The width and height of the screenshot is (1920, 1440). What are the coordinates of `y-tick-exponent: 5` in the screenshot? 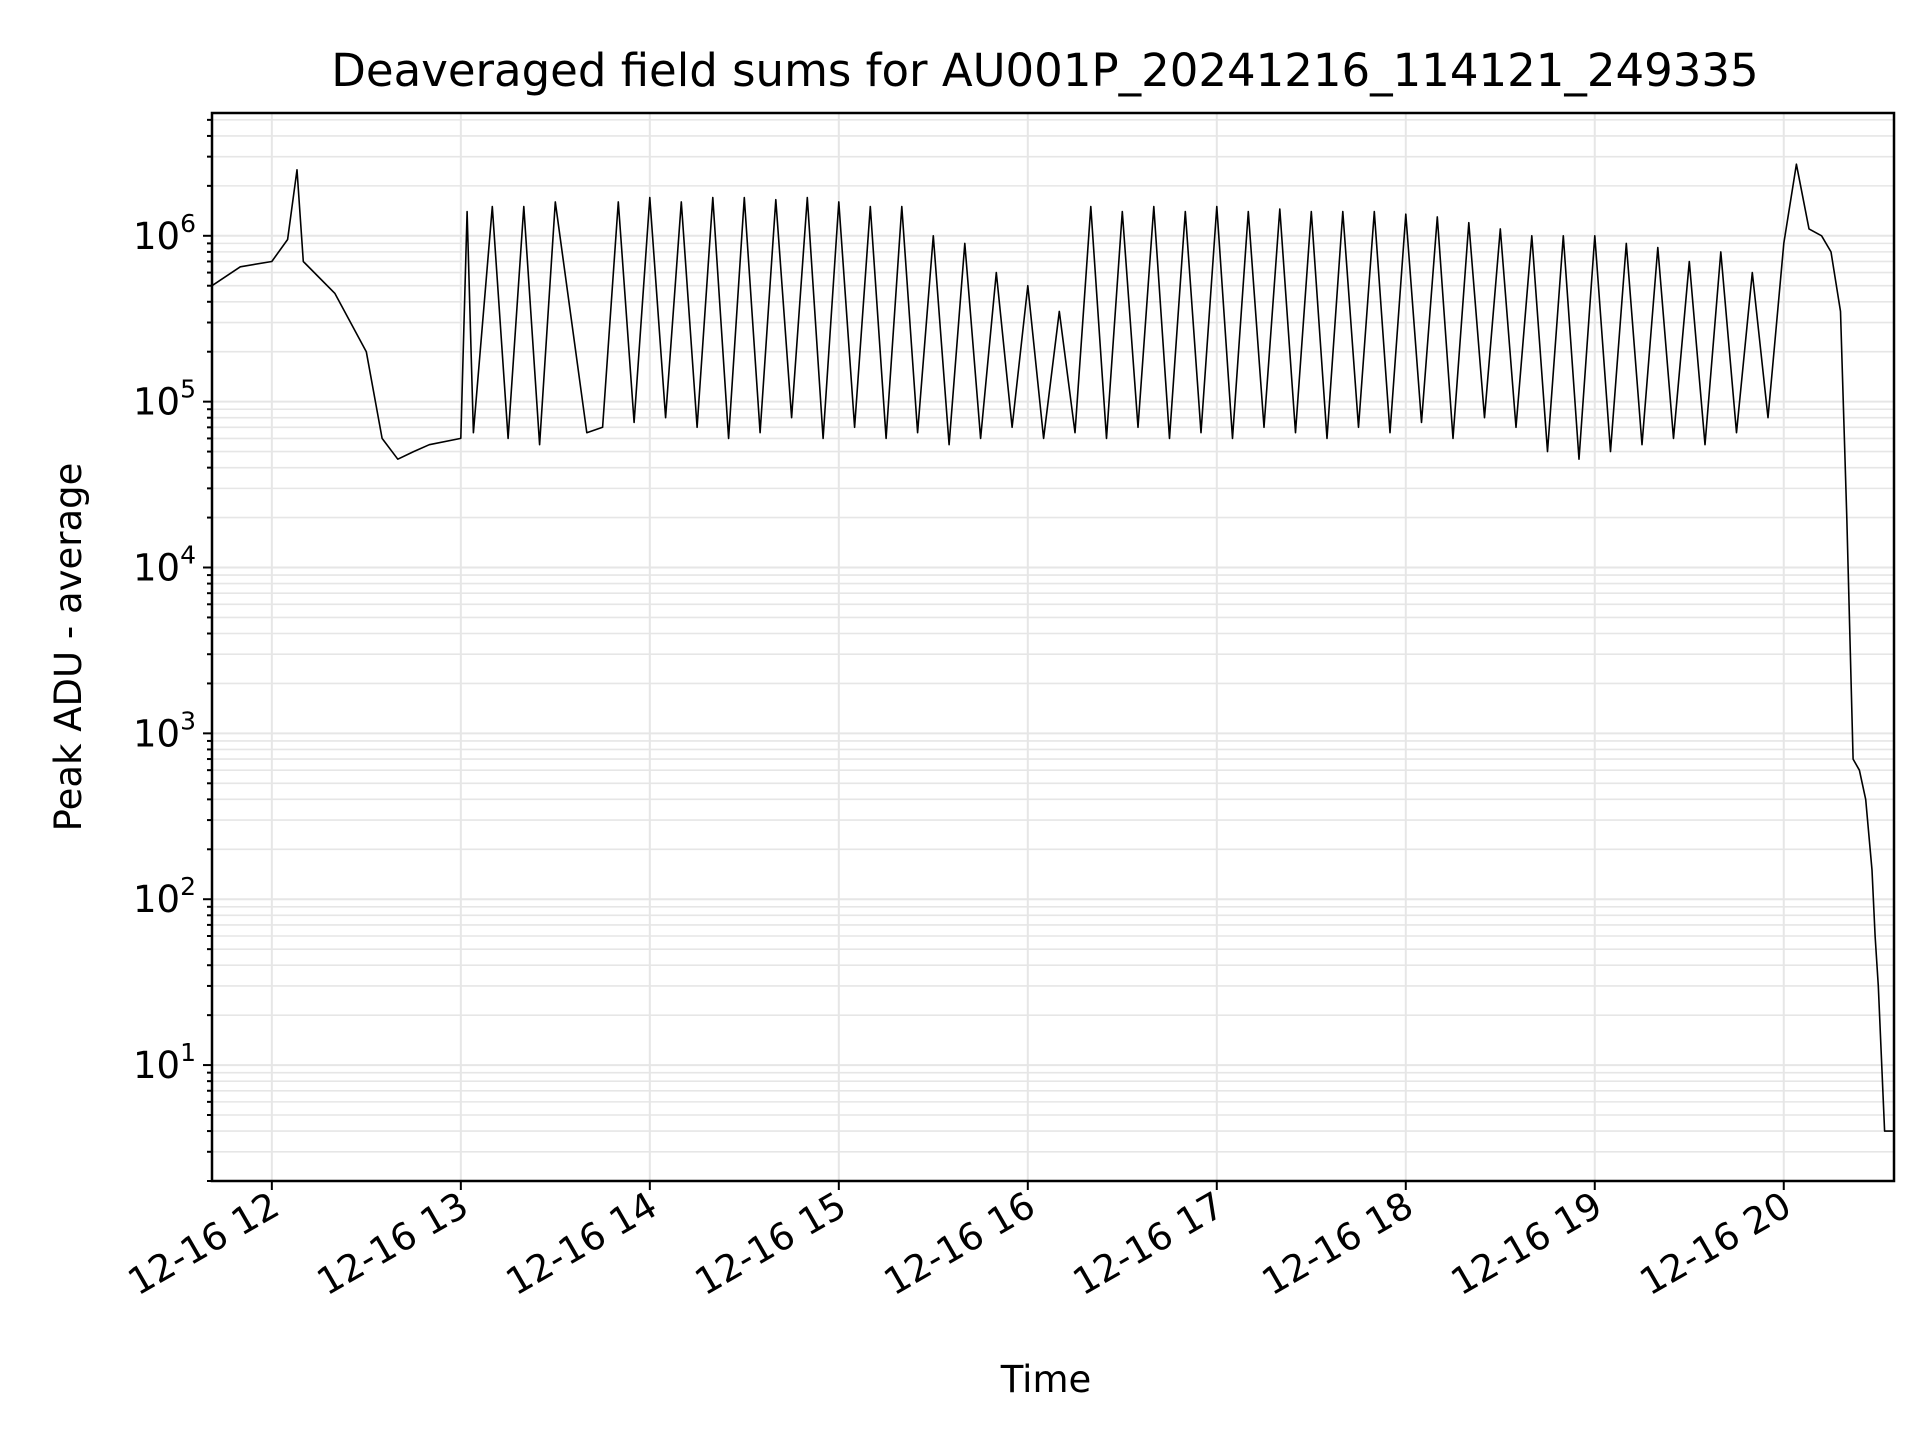 It's located at (188, 389).